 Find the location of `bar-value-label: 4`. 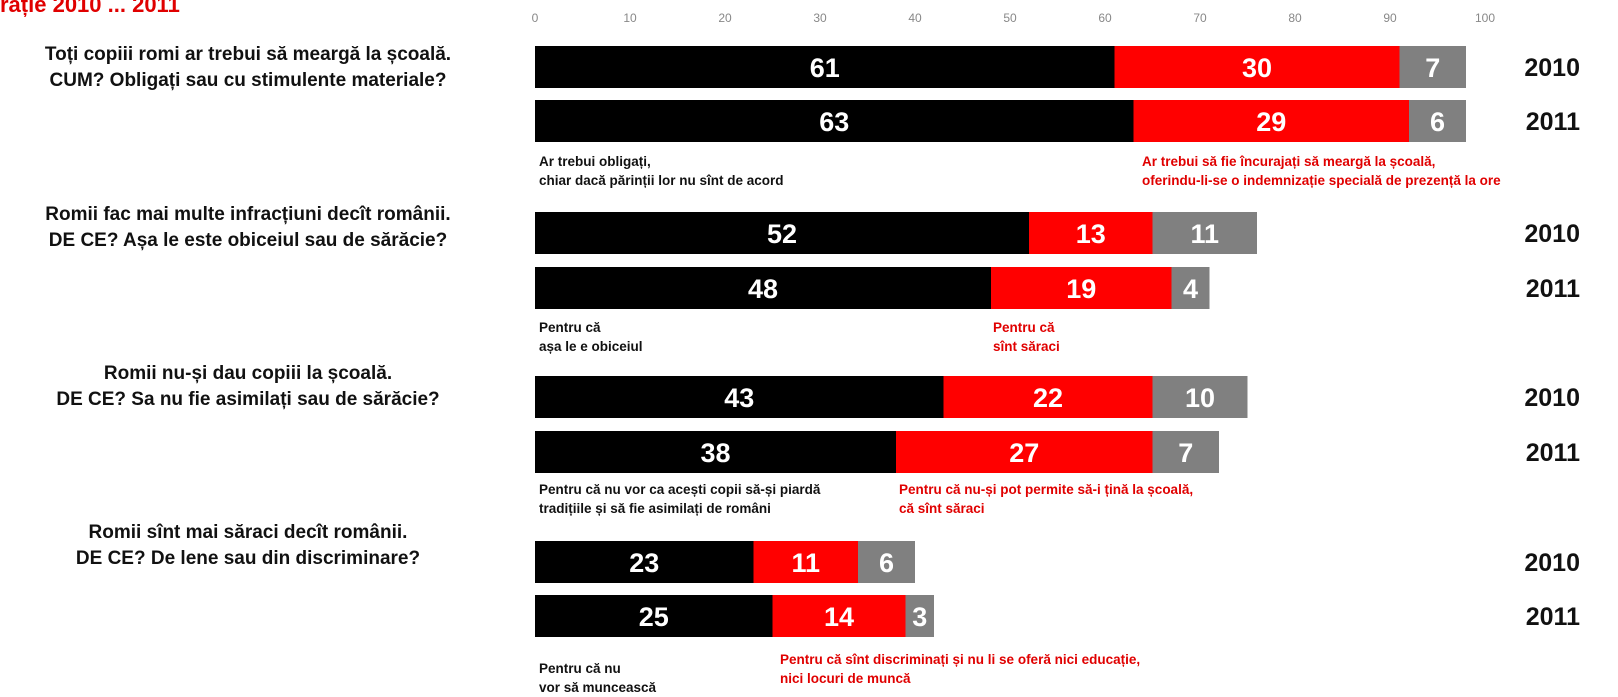

bar-value-label: 4 is located at coordinates (1190, 289).